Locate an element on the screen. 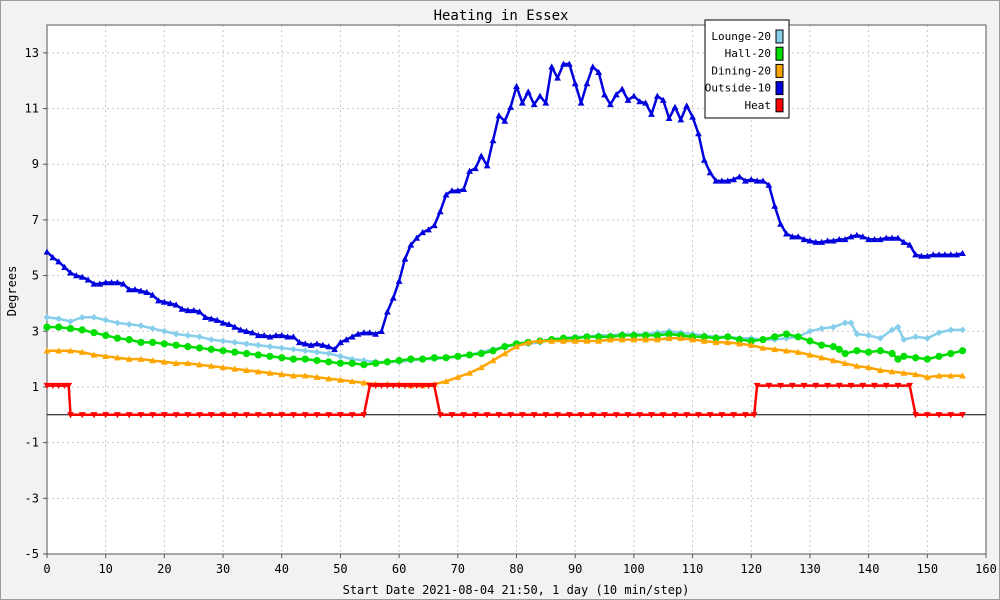  y-tick-label: 1 is located at coordinates (35, 387).